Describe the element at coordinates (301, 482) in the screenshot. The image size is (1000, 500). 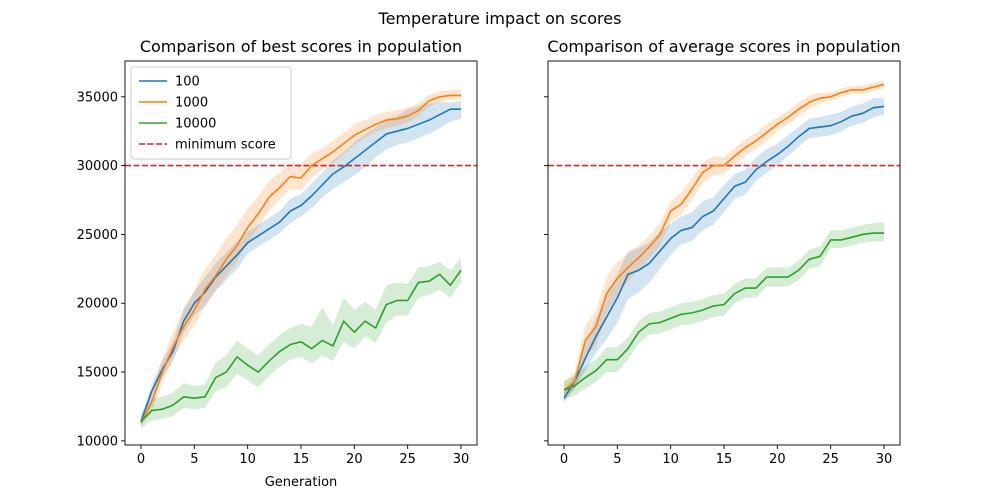
I see `best-scores-xlabel: Generation` at that location.